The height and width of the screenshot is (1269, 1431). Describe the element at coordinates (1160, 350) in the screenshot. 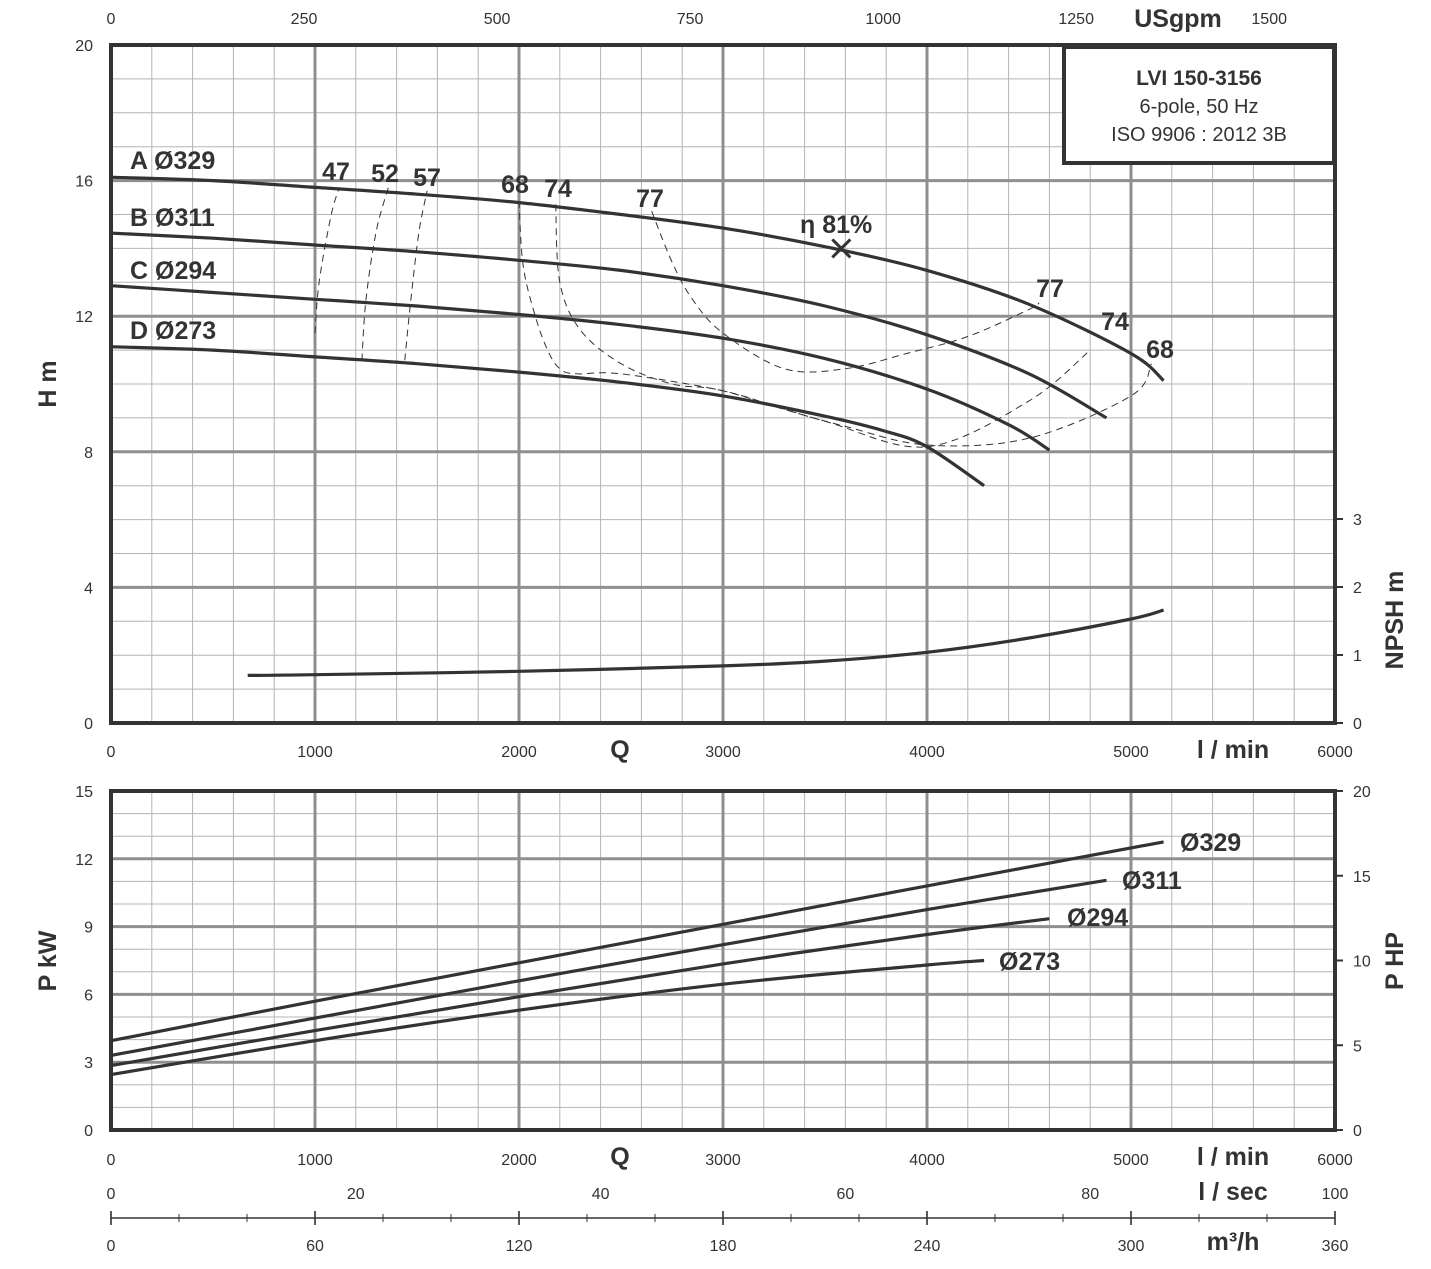

I see `efficiency-end-label: 68` at that location.